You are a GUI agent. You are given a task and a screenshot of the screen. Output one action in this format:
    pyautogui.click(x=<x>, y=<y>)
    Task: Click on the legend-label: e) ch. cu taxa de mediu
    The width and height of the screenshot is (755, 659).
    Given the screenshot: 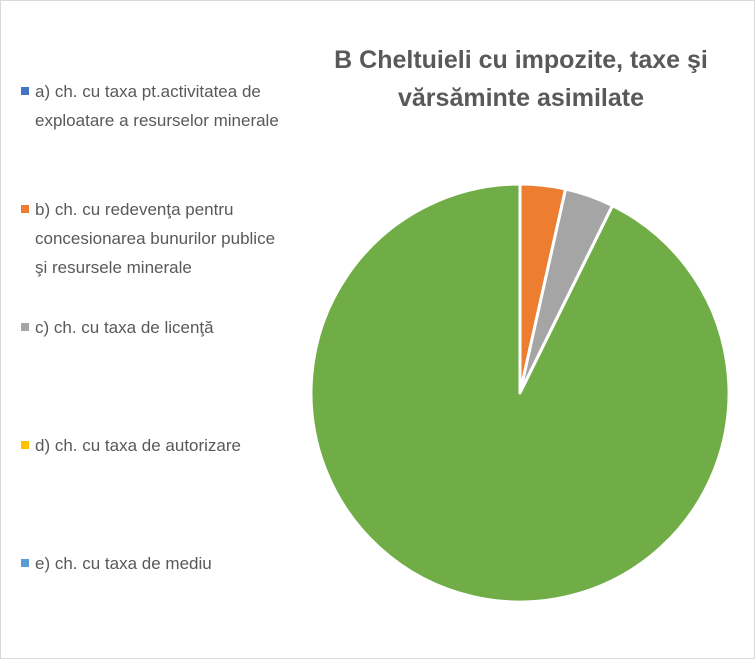 What is the action you would take?
    pyautogui.click(x=123, y=563)
    